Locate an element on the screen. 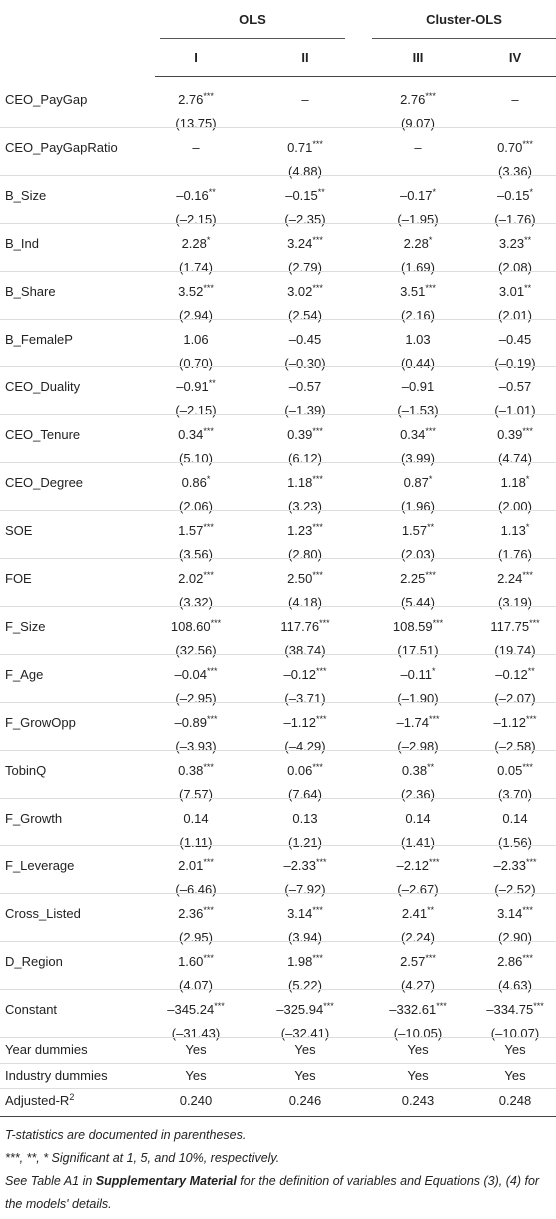  t-statistic: (3.70) is located at coordinates (515, 794).